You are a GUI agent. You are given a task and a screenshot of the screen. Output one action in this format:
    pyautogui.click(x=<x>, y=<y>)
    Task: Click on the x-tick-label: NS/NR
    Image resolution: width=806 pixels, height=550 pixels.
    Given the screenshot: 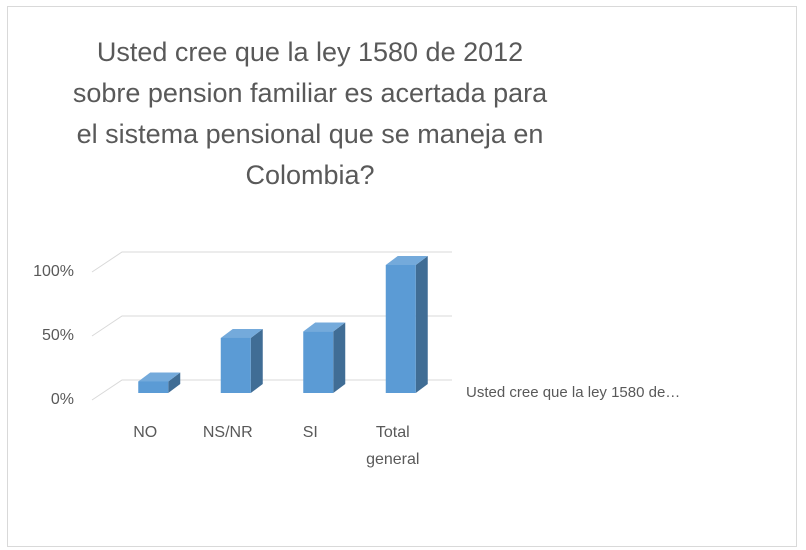 What is the action you would take?
    pyautogui.click(x=228, y=432)
    